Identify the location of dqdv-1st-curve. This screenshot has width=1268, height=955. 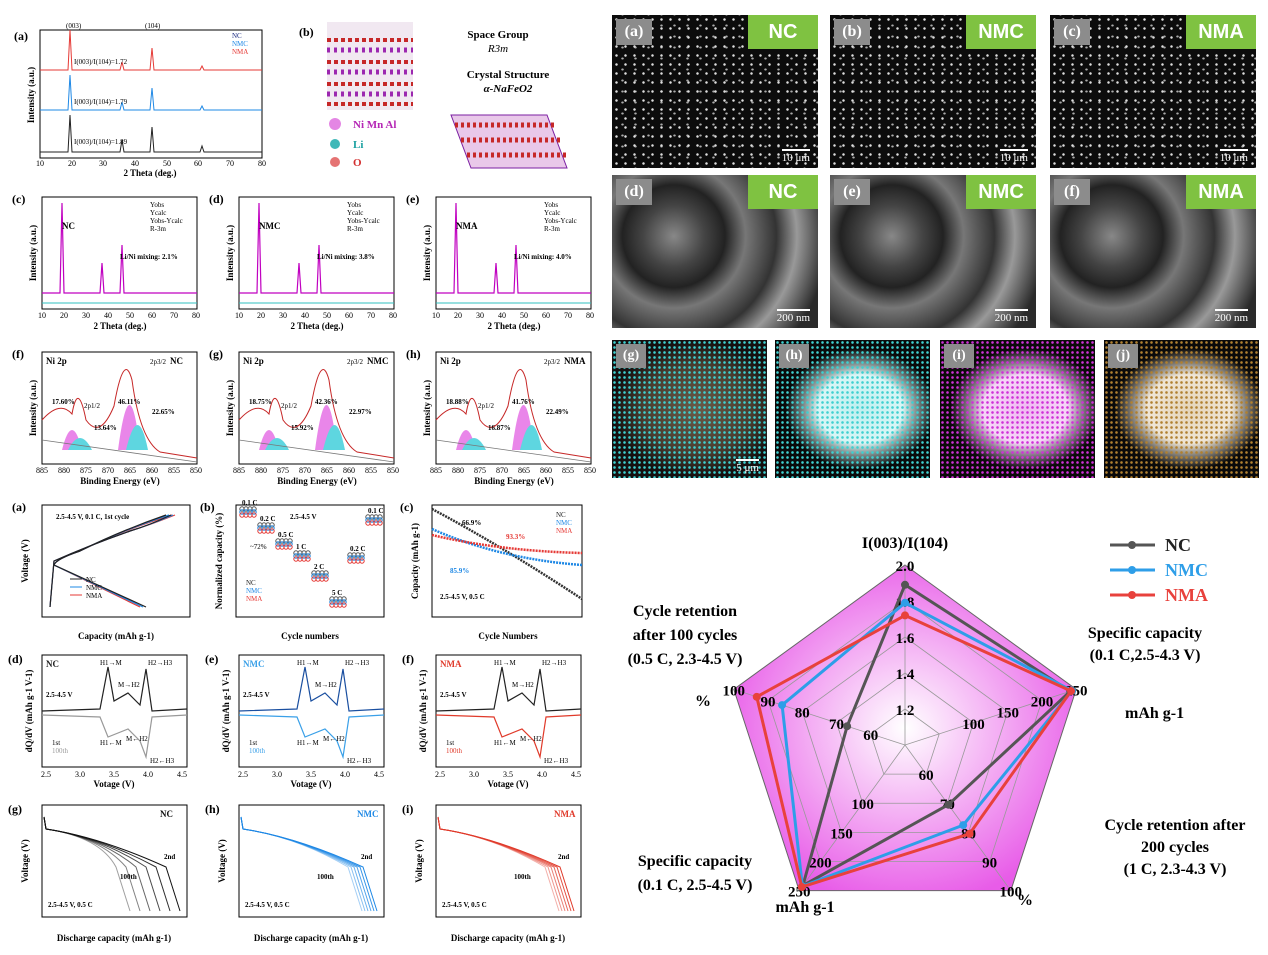
(508, 689).